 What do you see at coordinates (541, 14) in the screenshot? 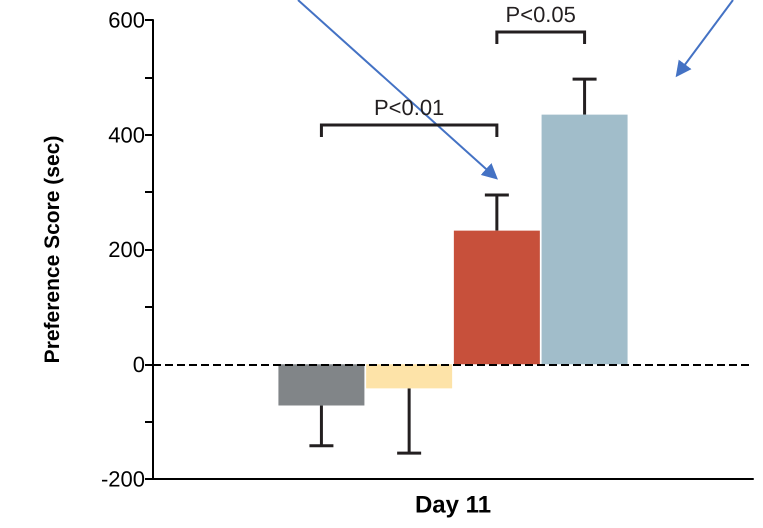
I see `annotation: P<0.05` at bounding box center [541, 14].